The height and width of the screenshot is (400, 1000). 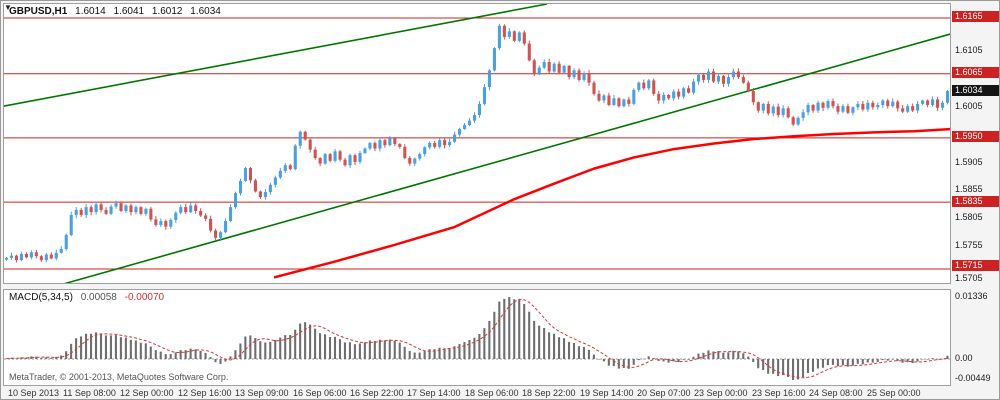 I want to click on low-value: 1.6012, so click(x=167, y=11).